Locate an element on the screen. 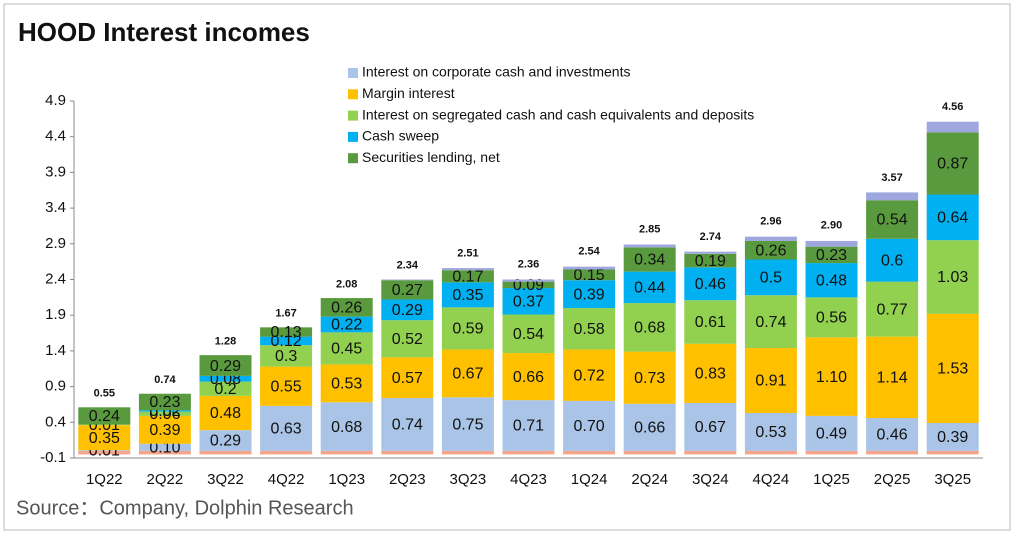 This screenshot has height=535, width=1015. y-tick-label: 2.9 is located at coordinates (55, 243).